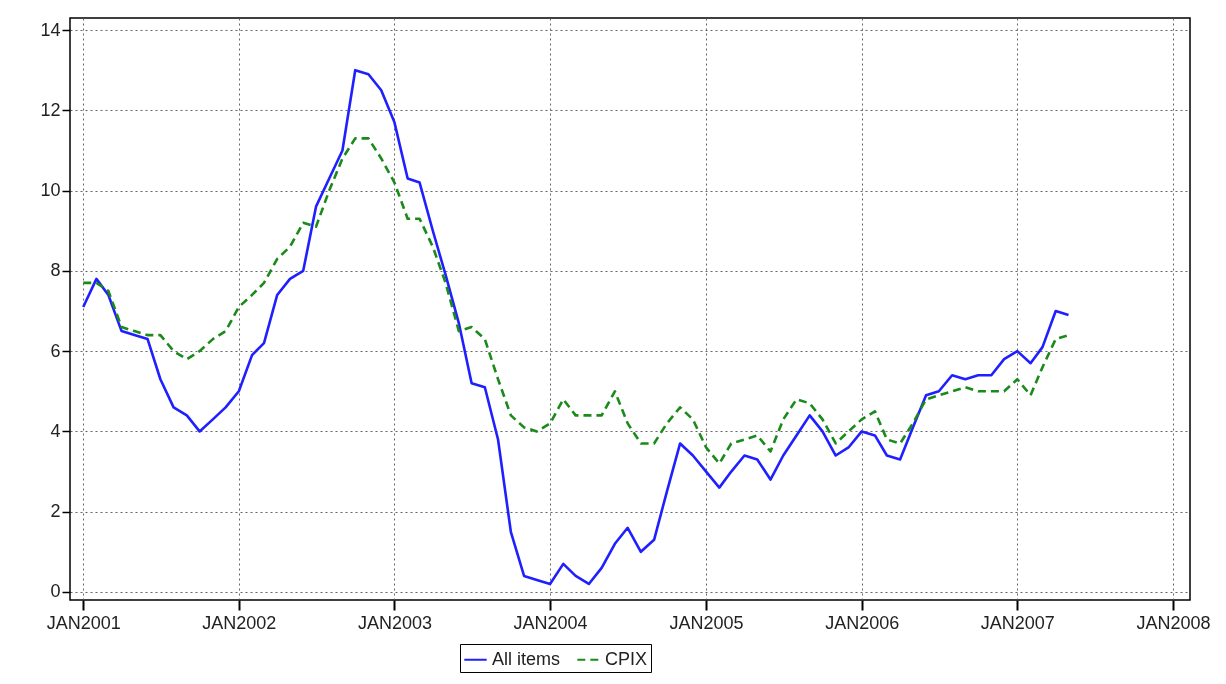 The image size is (1226, 684). What do you see at coordinates (55, 511) in the screenshot?
I see `y-tick-label: 2` at bounding box center [55, 511].